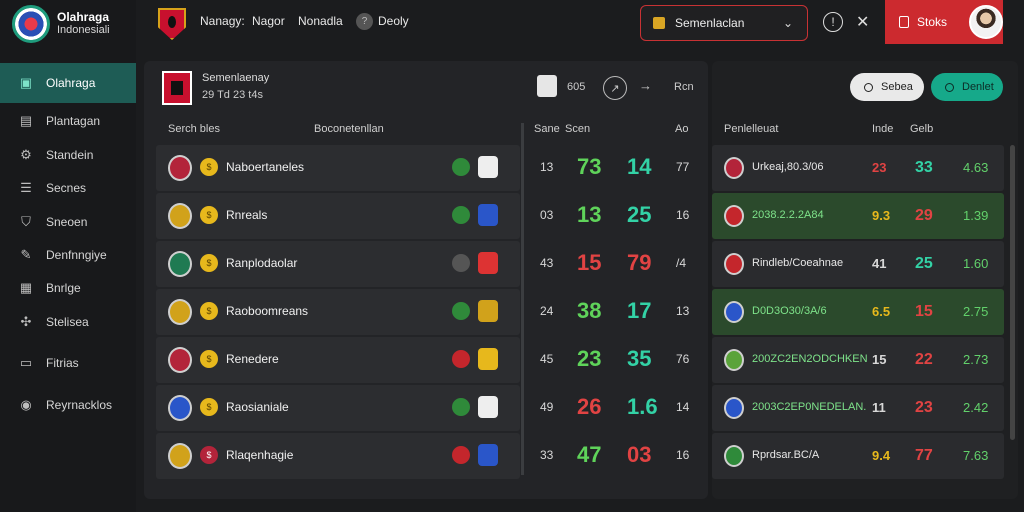 The image size is (1024, 512). Describe the element at coordinates (922, 129) in the screenshot. I see `col-header-b: Gelb` at that location.